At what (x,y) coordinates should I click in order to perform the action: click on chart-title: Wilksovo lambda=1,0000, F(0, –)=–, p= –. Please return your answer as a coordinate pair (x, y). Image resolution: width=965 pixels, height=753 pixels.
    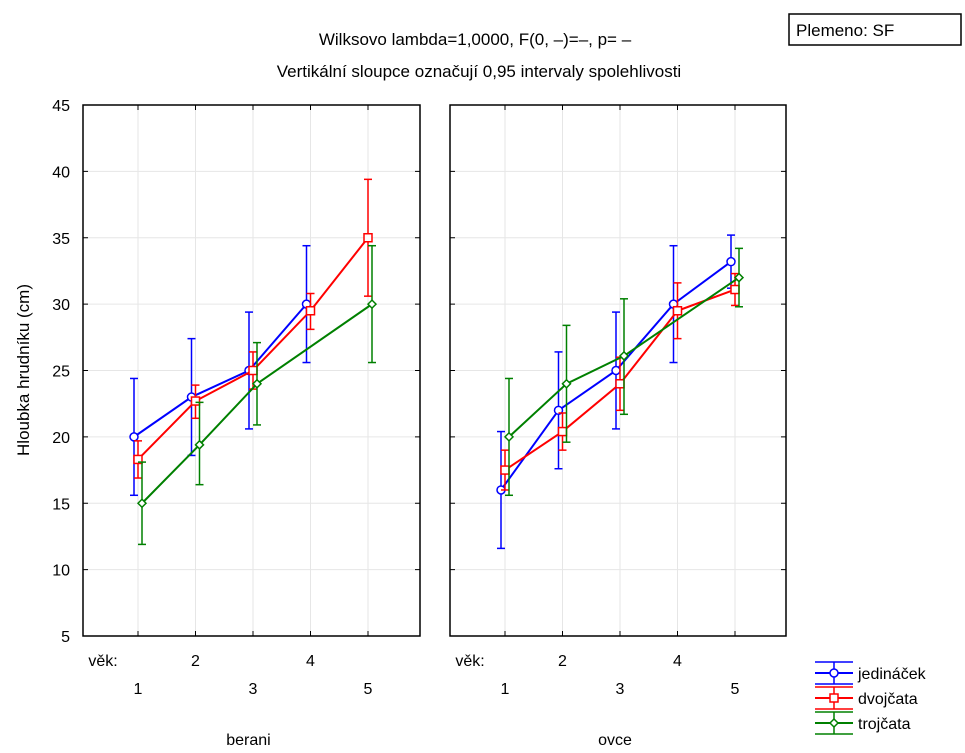
    Looking at the image, I should click on (475, 39).